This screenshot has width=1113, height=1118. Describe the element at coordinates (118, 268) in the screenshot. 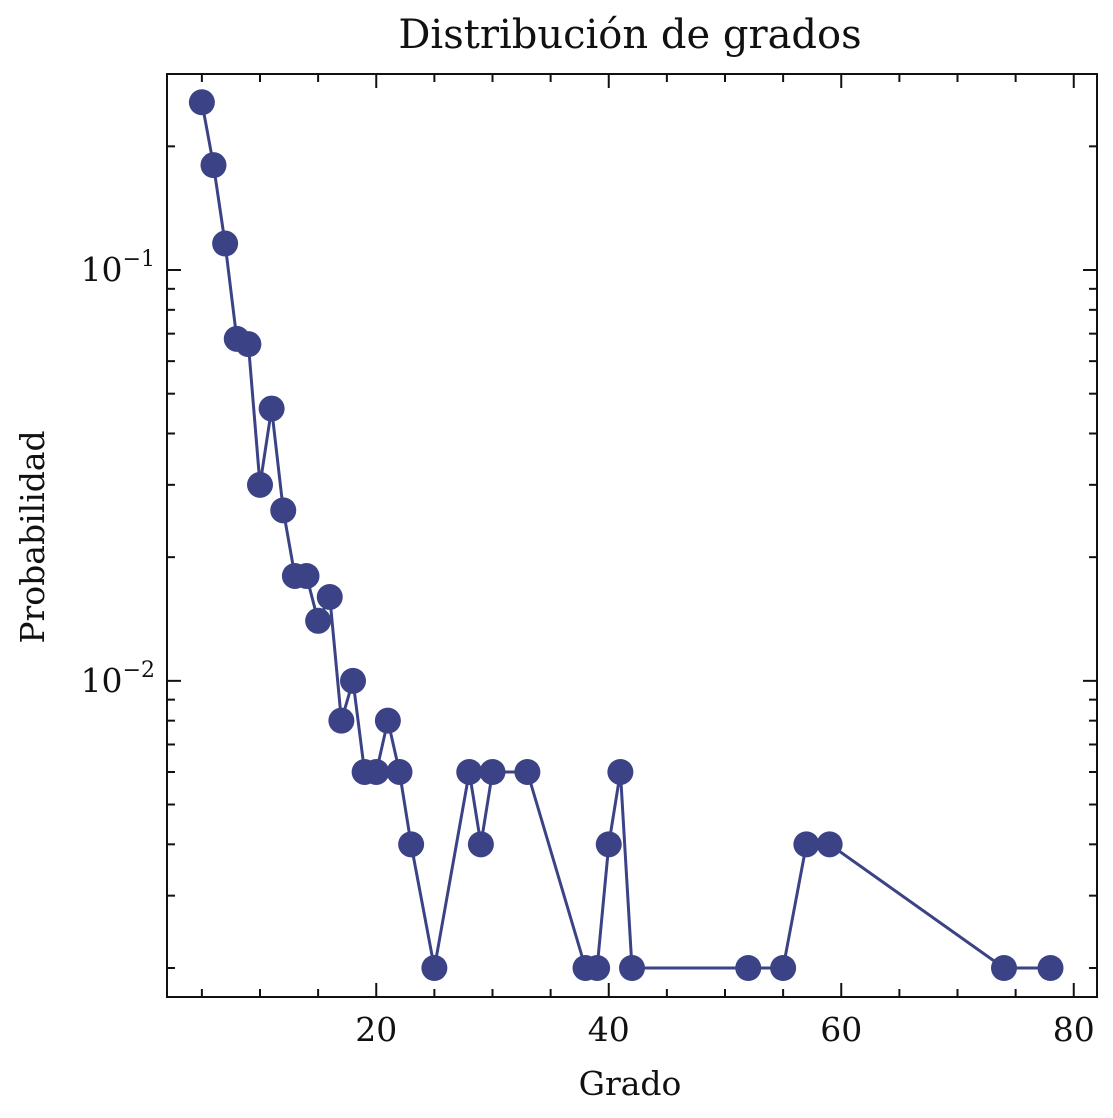

I see `y-tick-label: 10⁻¹` at that location.